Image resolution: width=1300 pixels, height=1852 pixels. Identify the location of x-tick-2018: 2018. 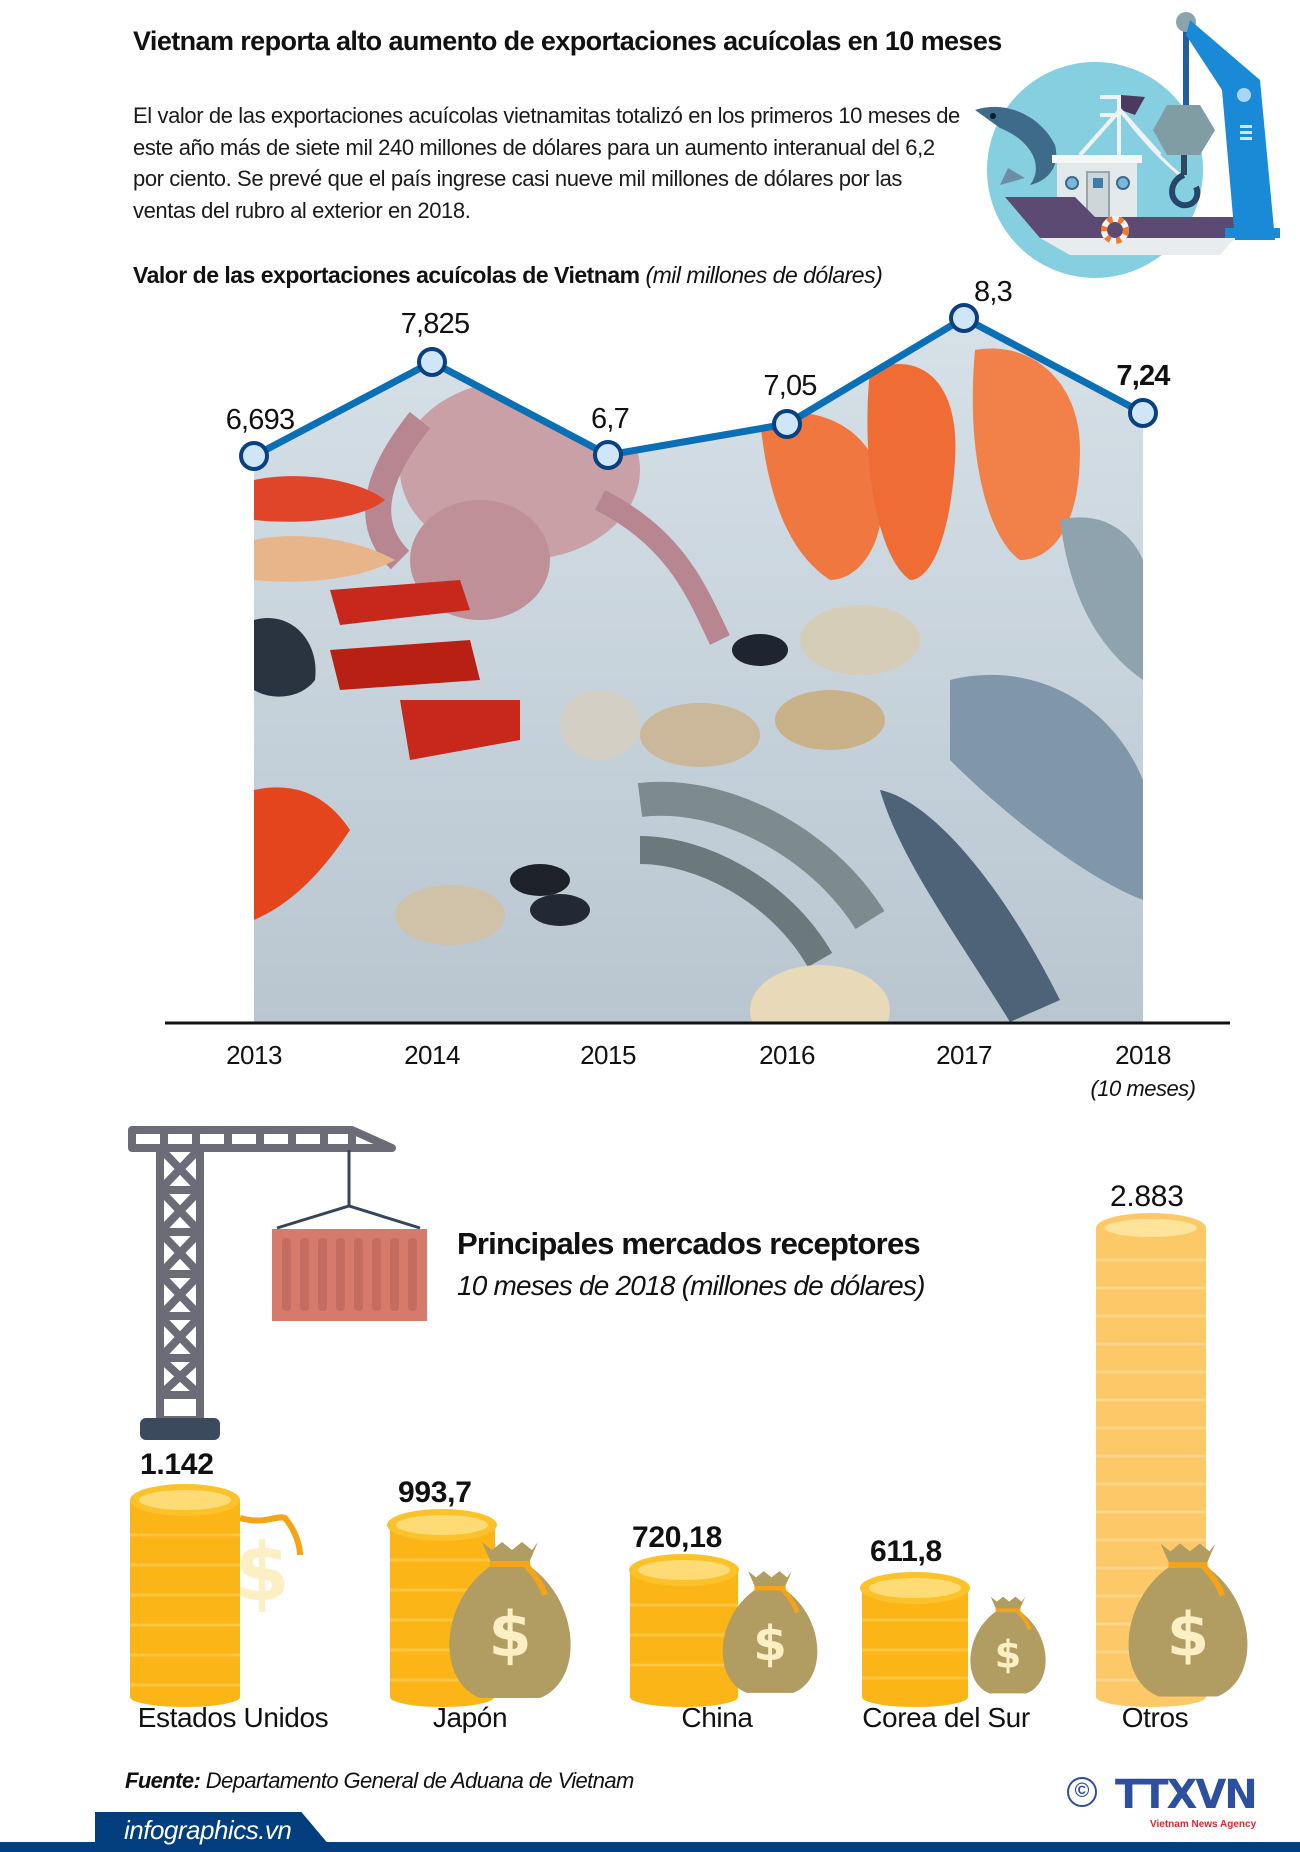
(1143, 1055).